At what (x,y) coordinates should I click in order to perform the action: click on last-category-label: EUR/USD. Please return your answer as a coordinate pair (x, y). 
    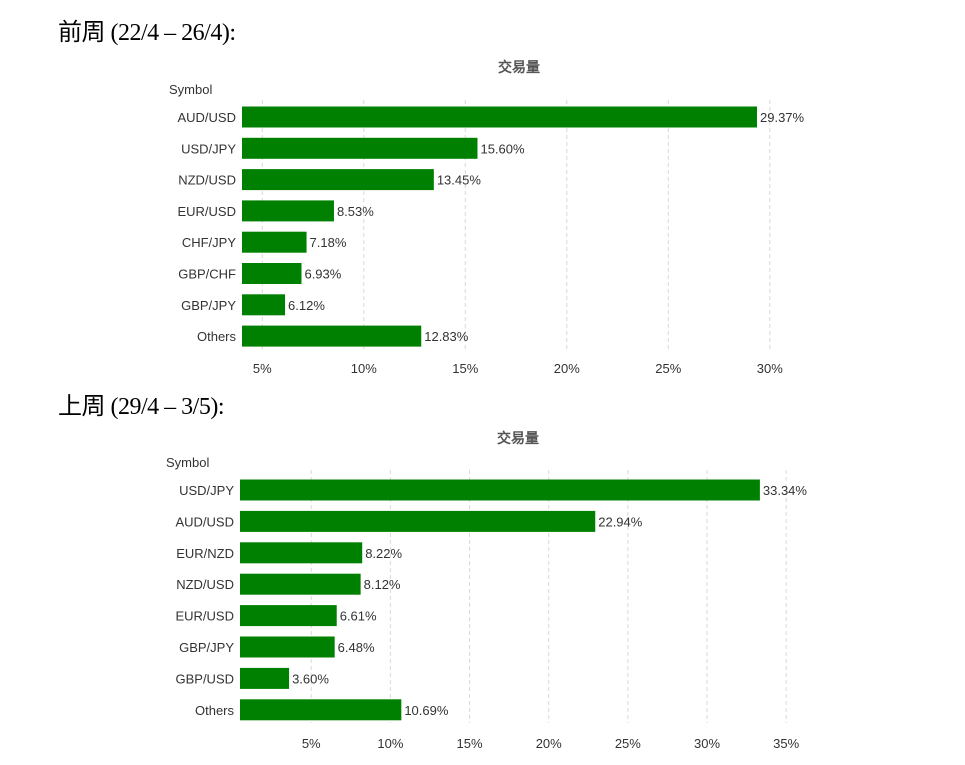
    Looking at the image, I should click on (204, 616).